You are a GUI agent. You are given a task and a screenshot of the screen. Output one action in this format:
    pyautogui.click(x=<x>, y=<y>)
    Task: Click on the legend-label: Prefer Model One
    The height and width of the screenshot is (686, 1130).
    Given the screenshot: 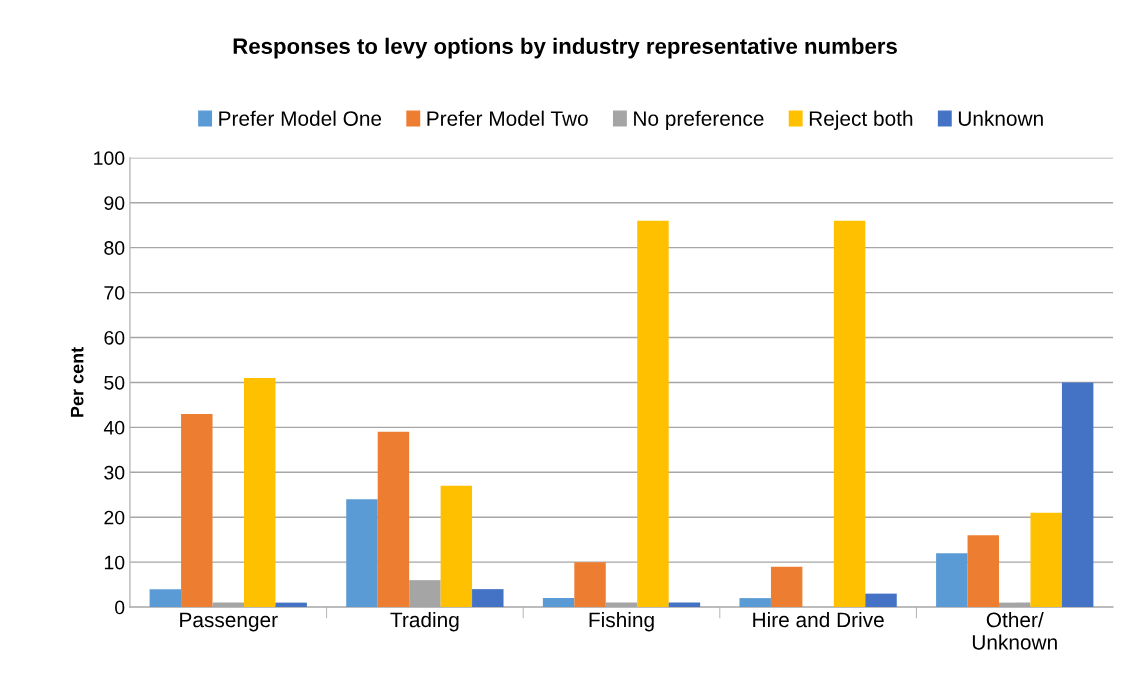 What is the action you would take?
    pyautogui.click(x=300, y=118)
    